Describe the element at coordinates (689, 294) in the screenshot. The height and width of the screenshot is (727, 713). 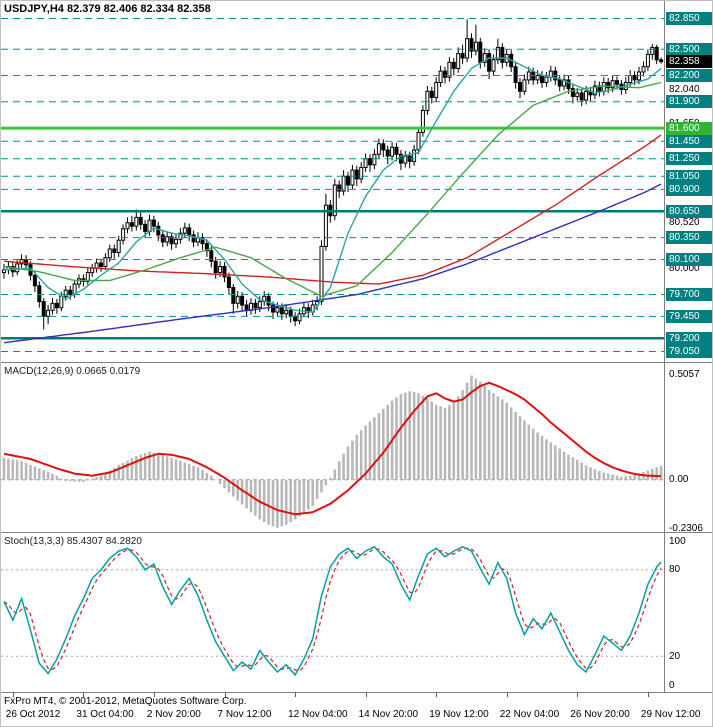
I see `price-axis-label: 79.700` at that location.